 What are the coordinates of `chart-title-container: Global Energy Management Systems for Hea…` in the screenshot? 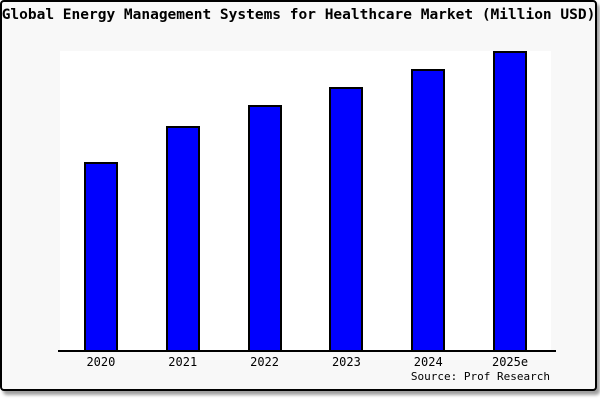 It's located at (298, 15).